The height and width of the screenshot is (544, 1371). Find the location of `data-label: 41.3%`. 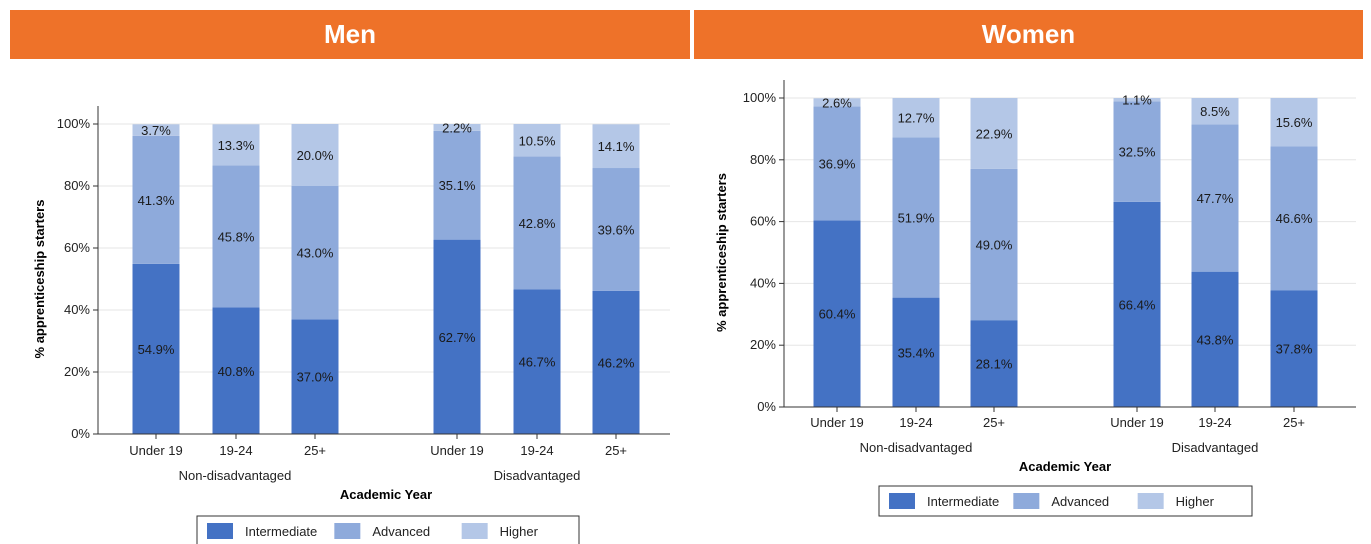

data-label: 41.3% is located at coordinates (156, 200).